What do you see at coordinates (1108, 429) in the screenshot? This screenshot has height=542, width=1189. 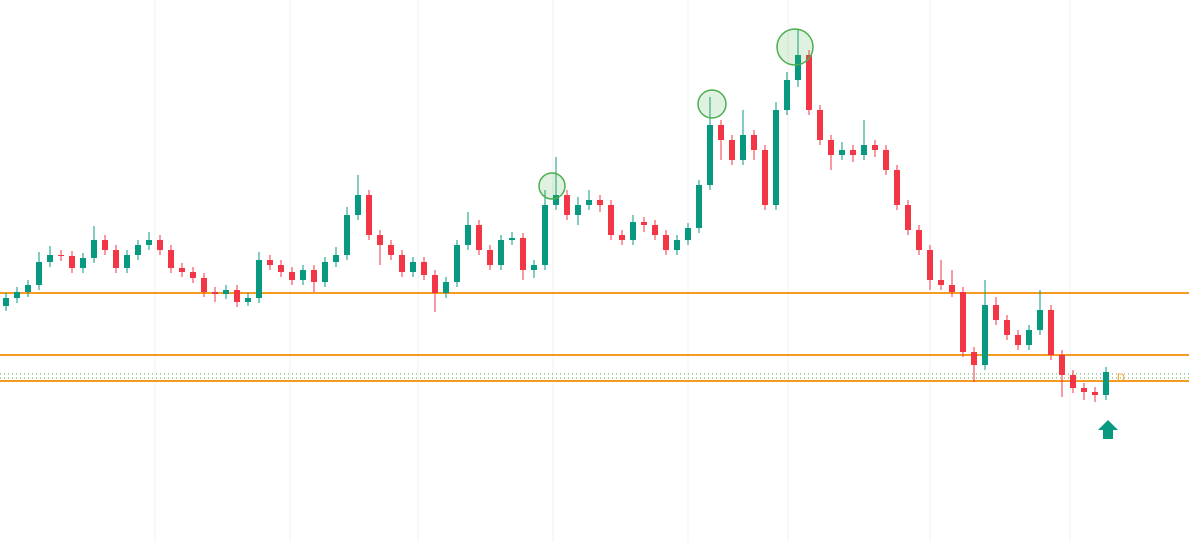 I see `buy-arrow` at bounding box center [1108, 429].